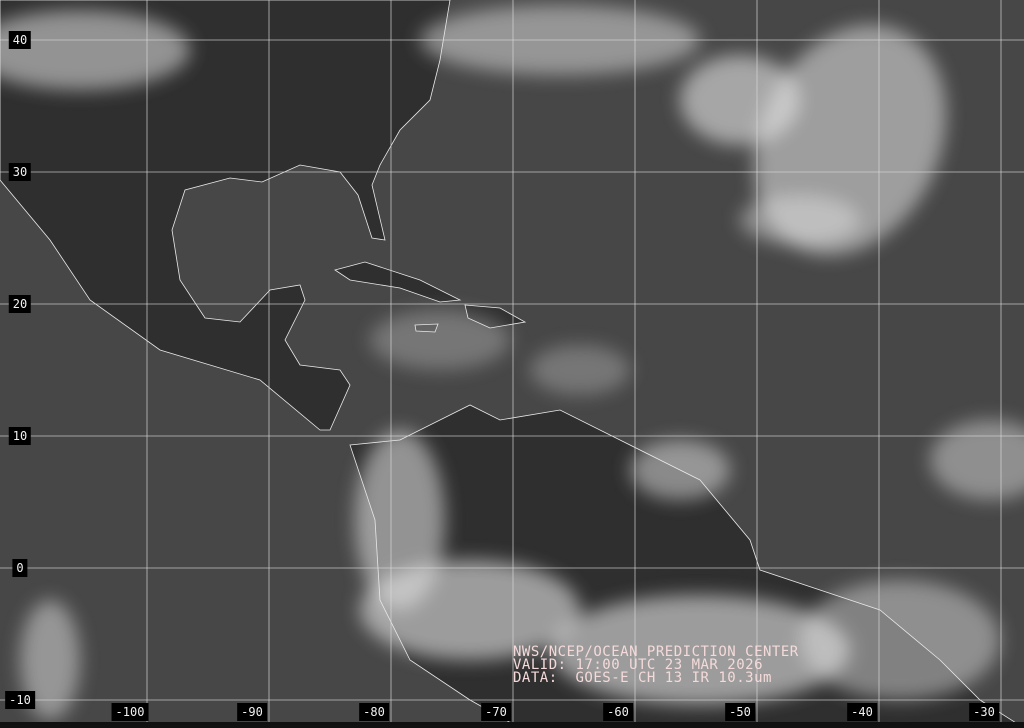 The image size is (1024, 728). What do you see at coordinates (20, 568) in the screenshot?
I see `latitude-label: 0` at bounding box center [20, 568].